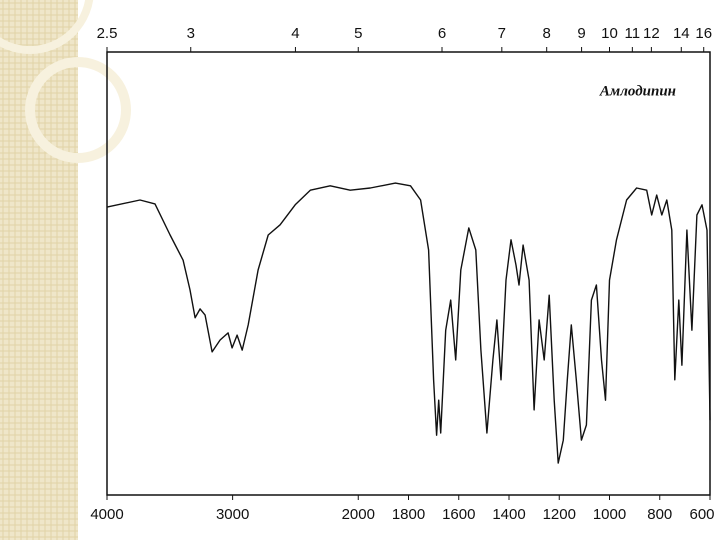 The height and width of the screenshot is (545, 720). I want to click on top-x-tick-label: 7, so click(502, 33).